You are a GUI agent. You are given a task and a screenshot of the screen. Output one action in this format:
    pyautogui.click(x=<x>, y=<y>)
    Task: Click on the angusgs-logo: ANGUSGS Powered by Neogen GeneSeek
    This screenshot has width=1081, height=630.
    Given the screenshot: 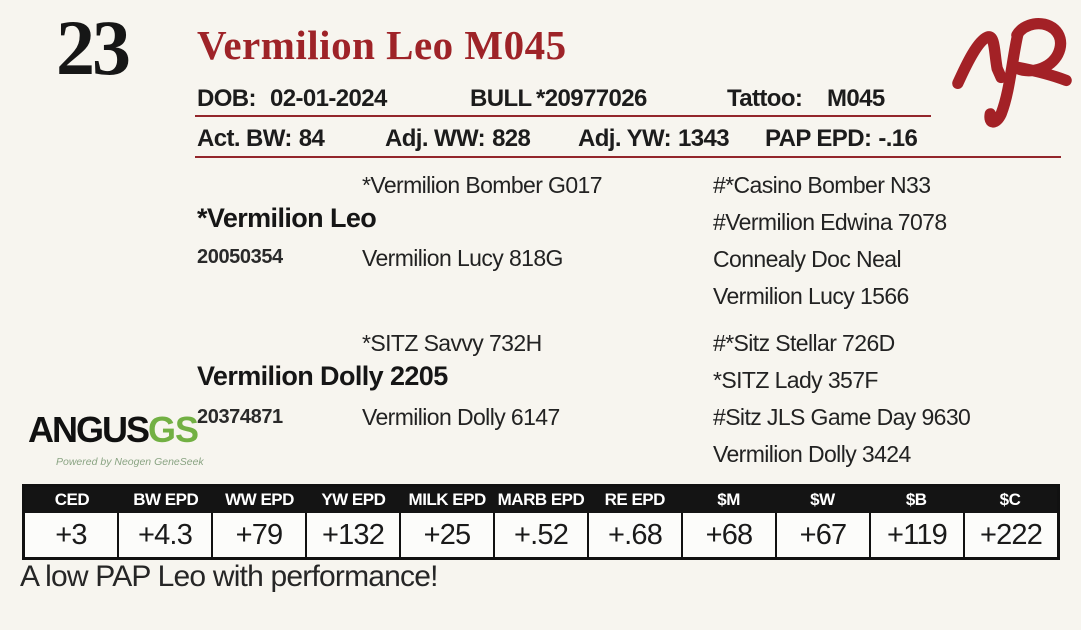 What is the action you would take?
    pyautogui.click(x=116, y=439)
    